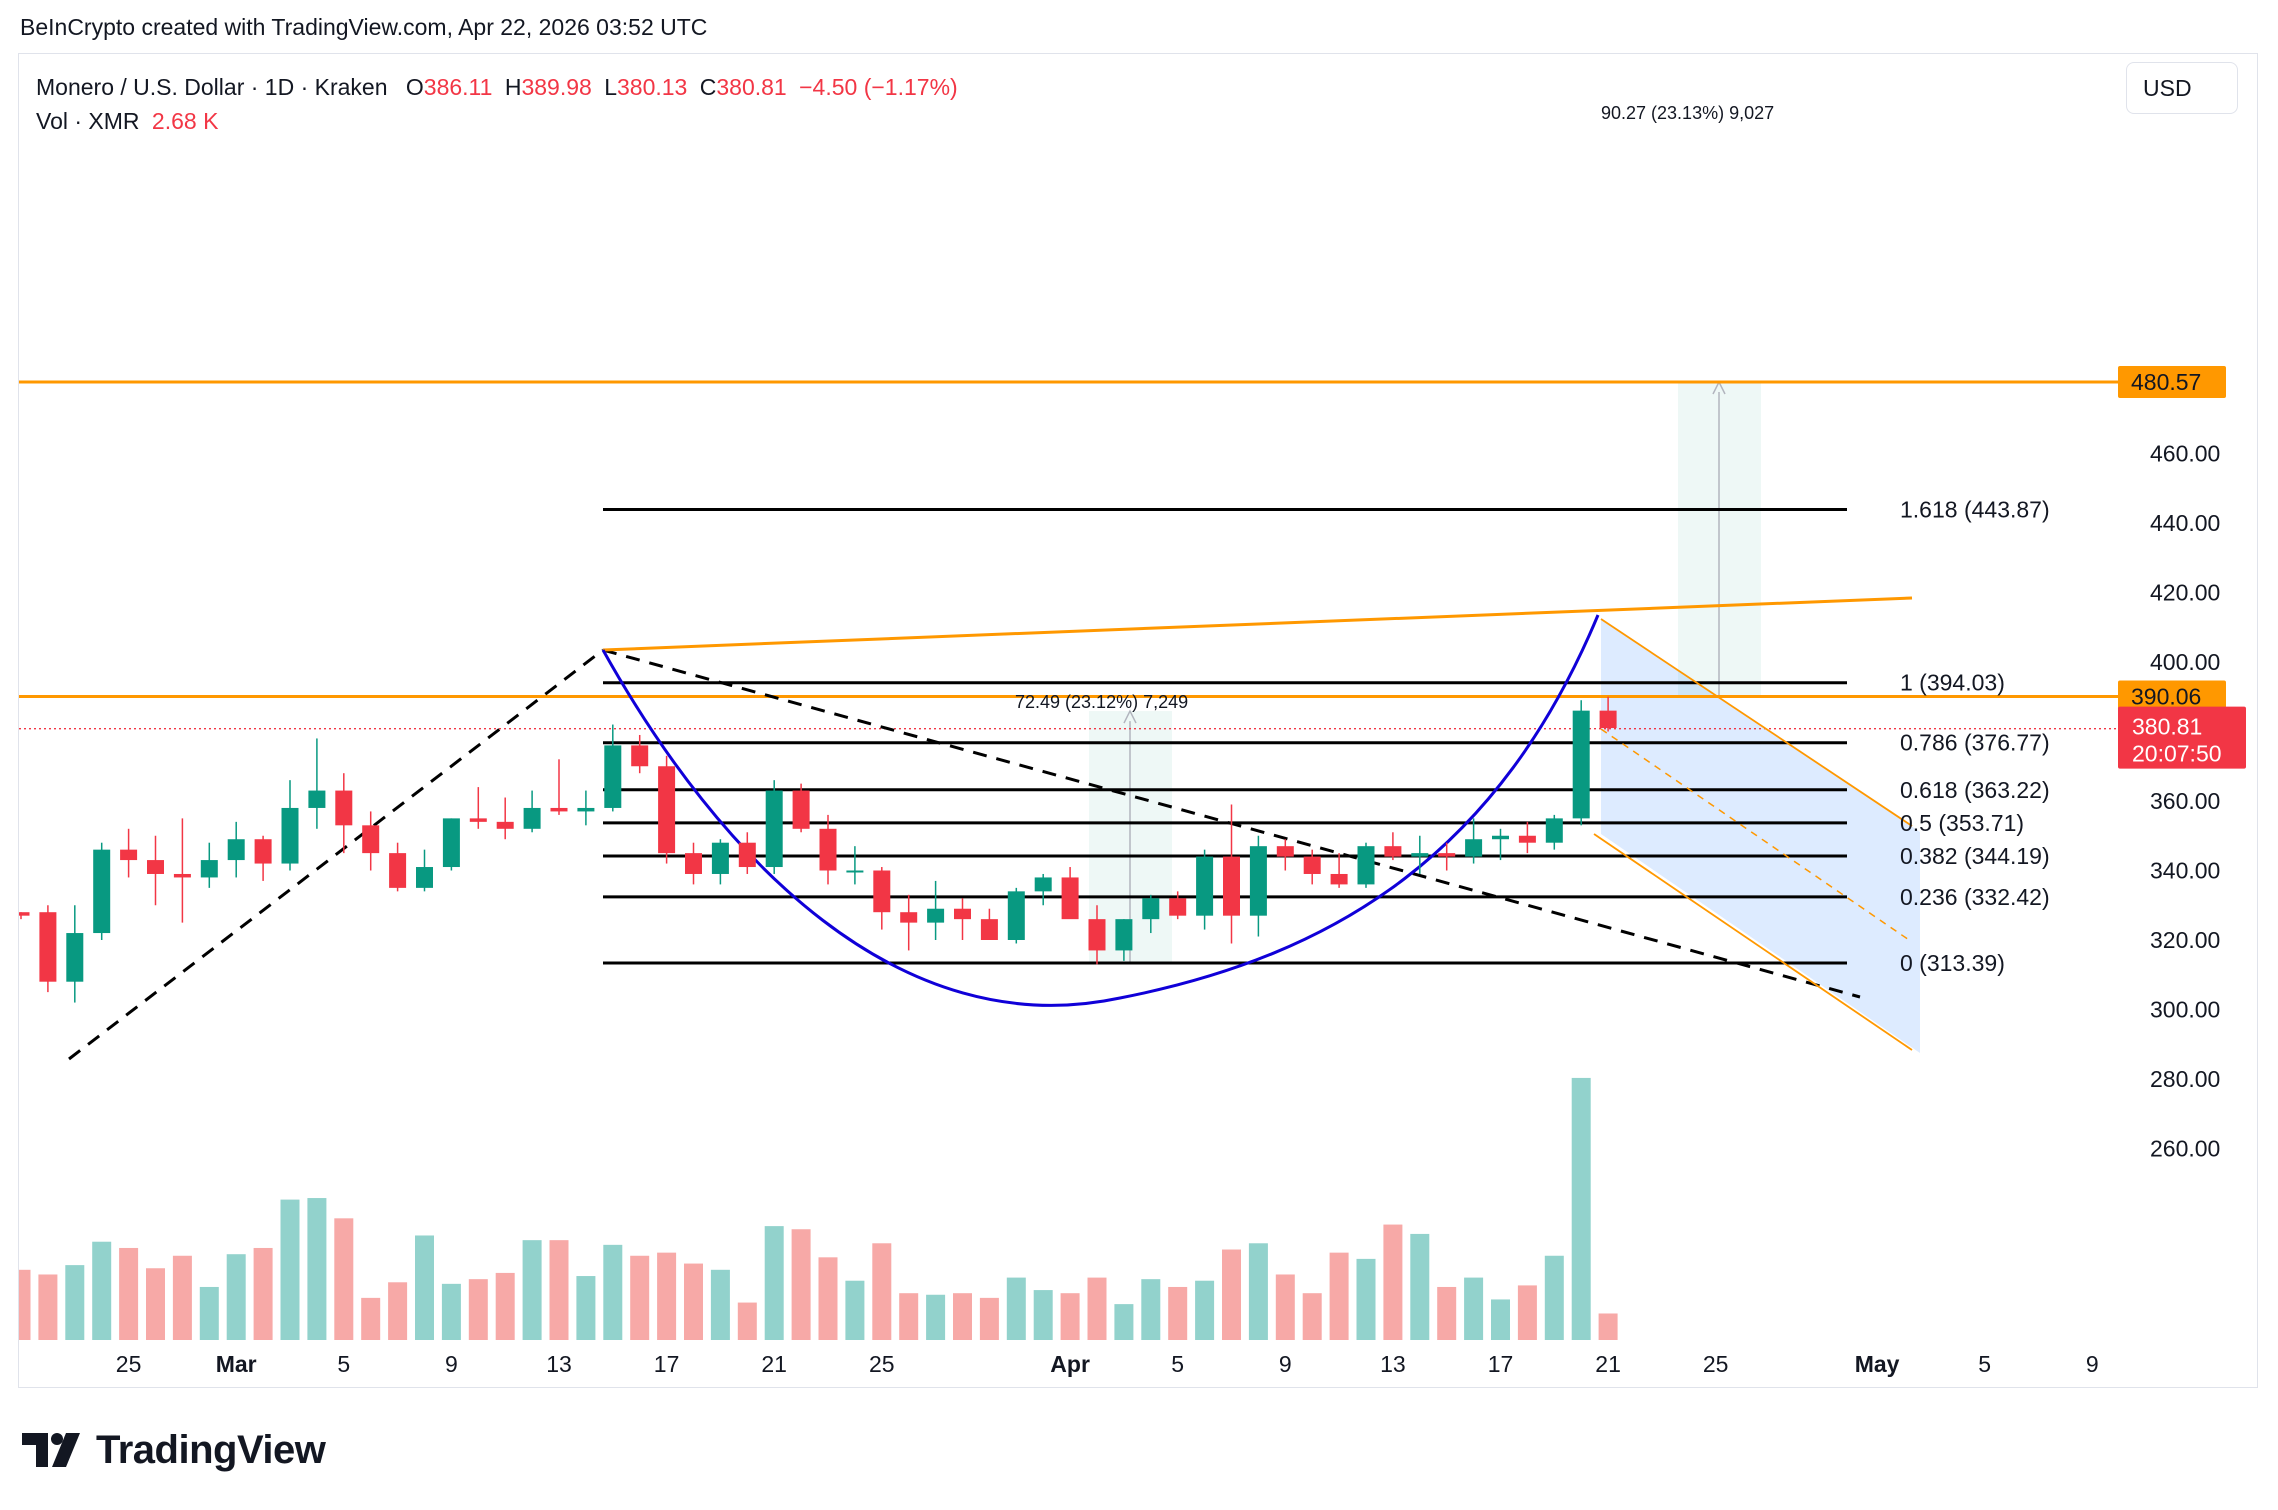  Describe the element at coordinates (1756, 722) in the screenshot. I see `channel-upper` at that location.